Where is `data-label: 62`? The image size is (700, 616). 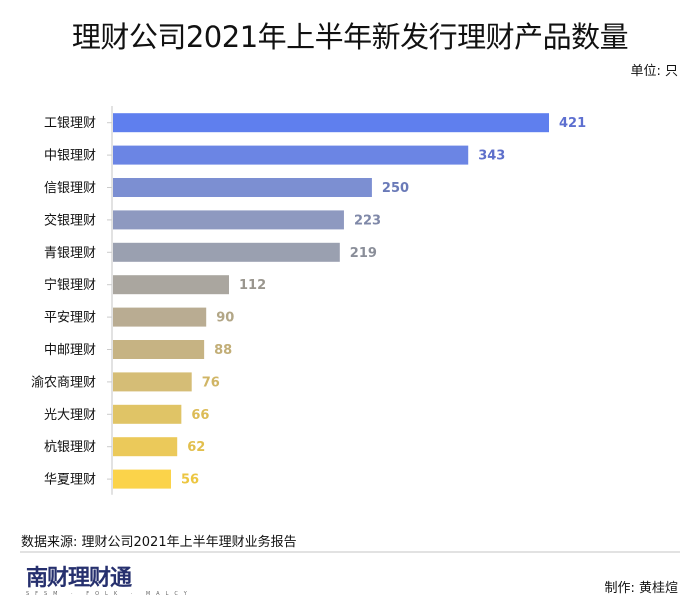
data-label: 62 is located at coordinates (196, 447).